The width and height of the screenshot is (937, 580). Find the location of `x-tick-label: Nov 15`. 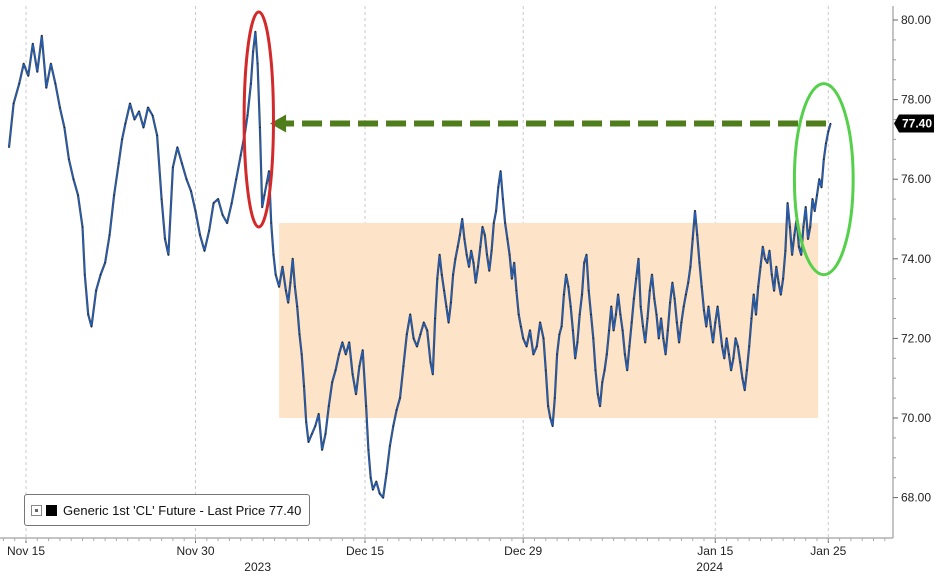

x-tick-label: Nov 15 is located at coordinates (26, 551).